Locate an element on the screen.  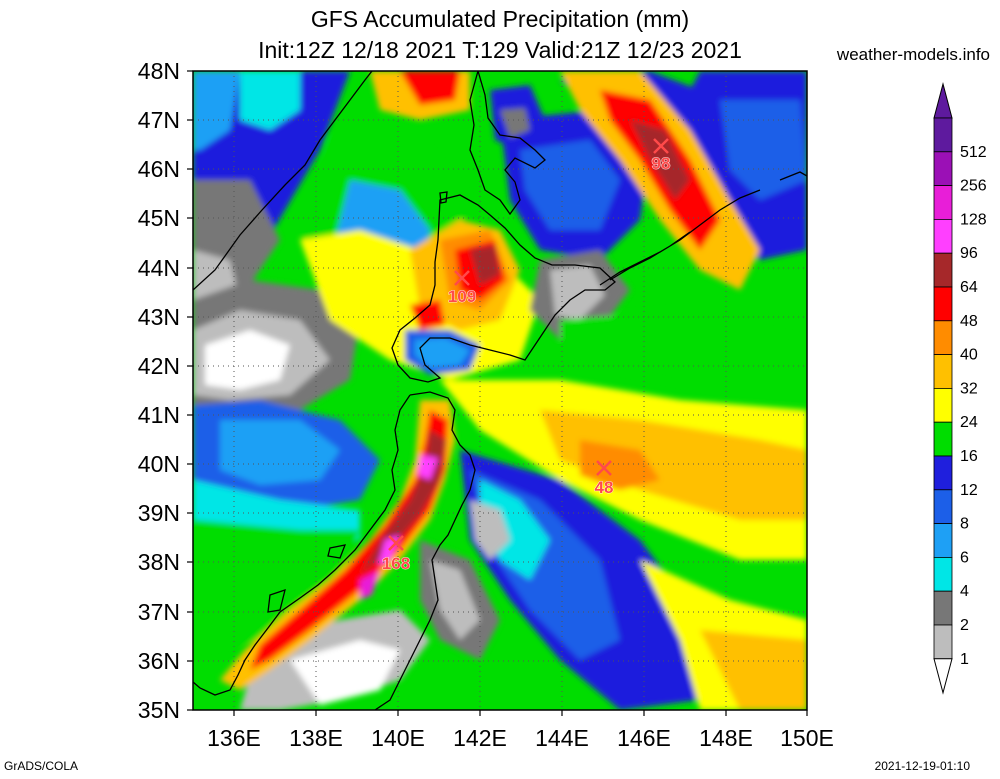
coast-honshu is located at coordinates (334, 550).